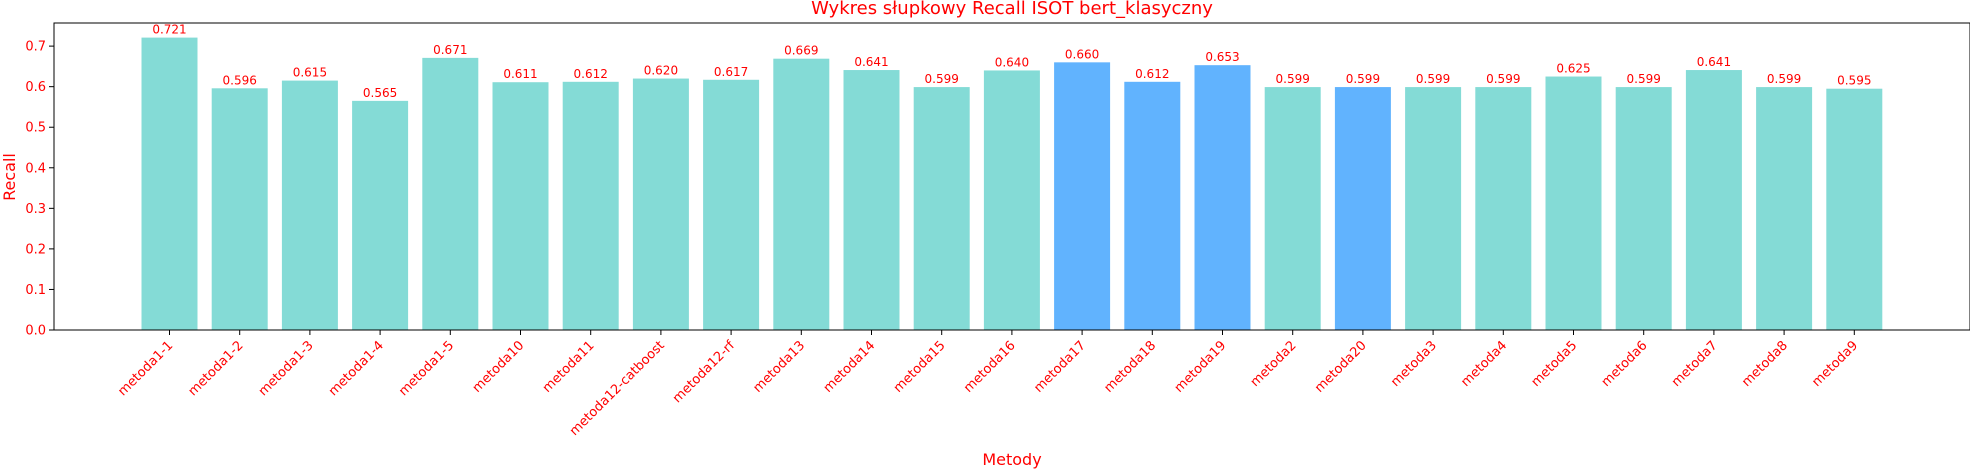 Image resolution: width=1970 pixels, height=470 pixels. Describe the element at coordinates (1433, 79) in the screenshot. I see `data-label-metoda3: 0.599` at that location.